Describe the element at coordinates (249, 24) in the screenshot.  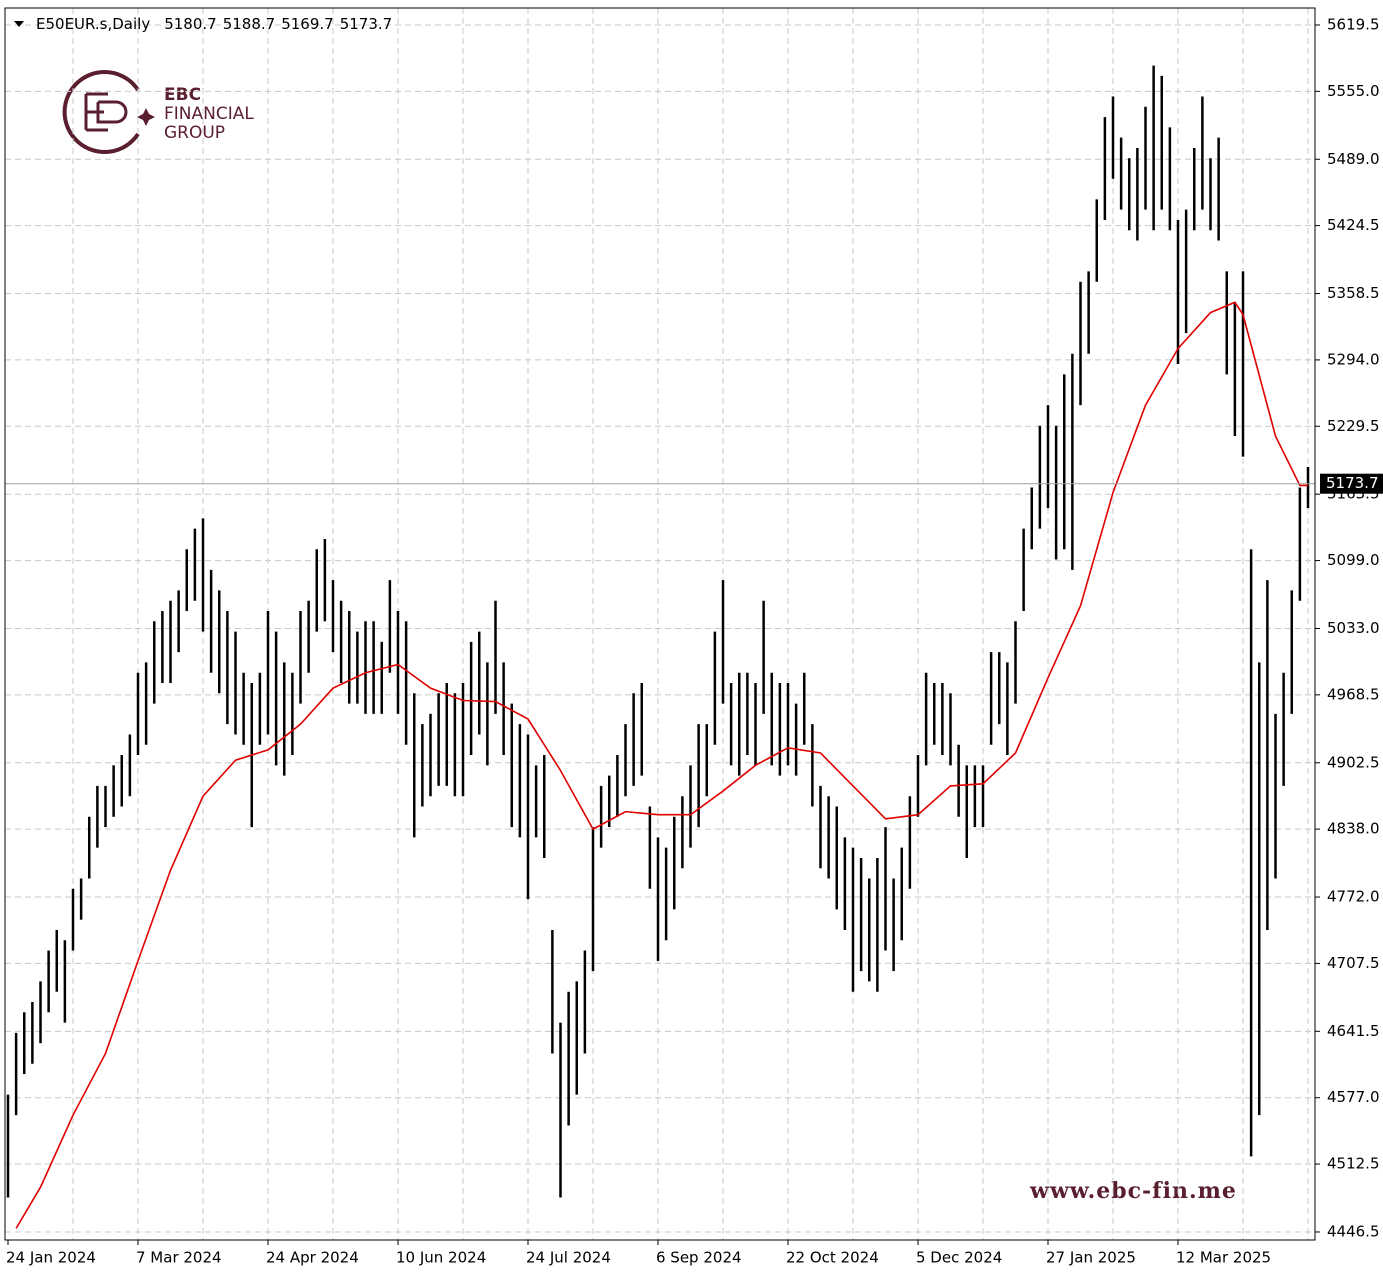
I see `quote: 5188.7` at that location.